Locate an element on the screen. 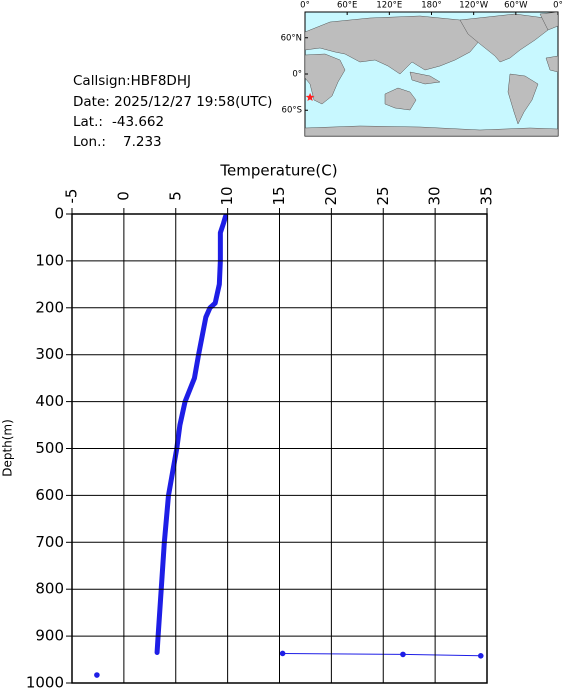 The image size is (564, 690). y-tick-label: 0 is located at coordinates (59, 214).